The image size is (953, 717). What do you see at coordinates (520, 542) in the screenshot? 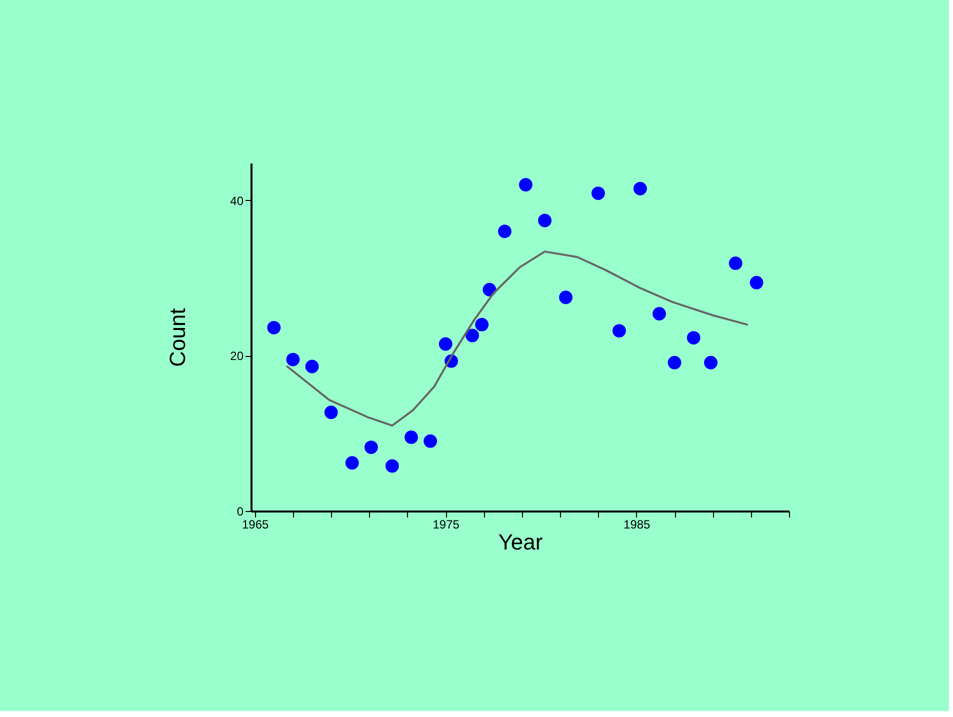
I see `x-axis-title: Year` at bounding box center [520, 542].